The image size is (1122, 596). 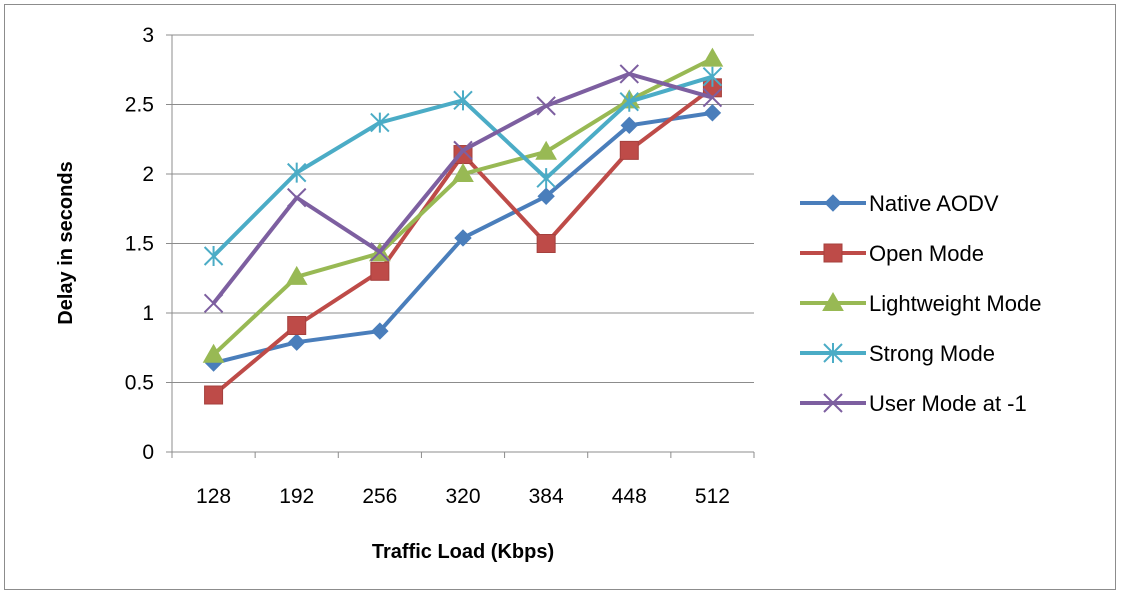 I want to click on x-tick-labels: 128 192 256 320 384 448 512, so click(x=463, y=496).